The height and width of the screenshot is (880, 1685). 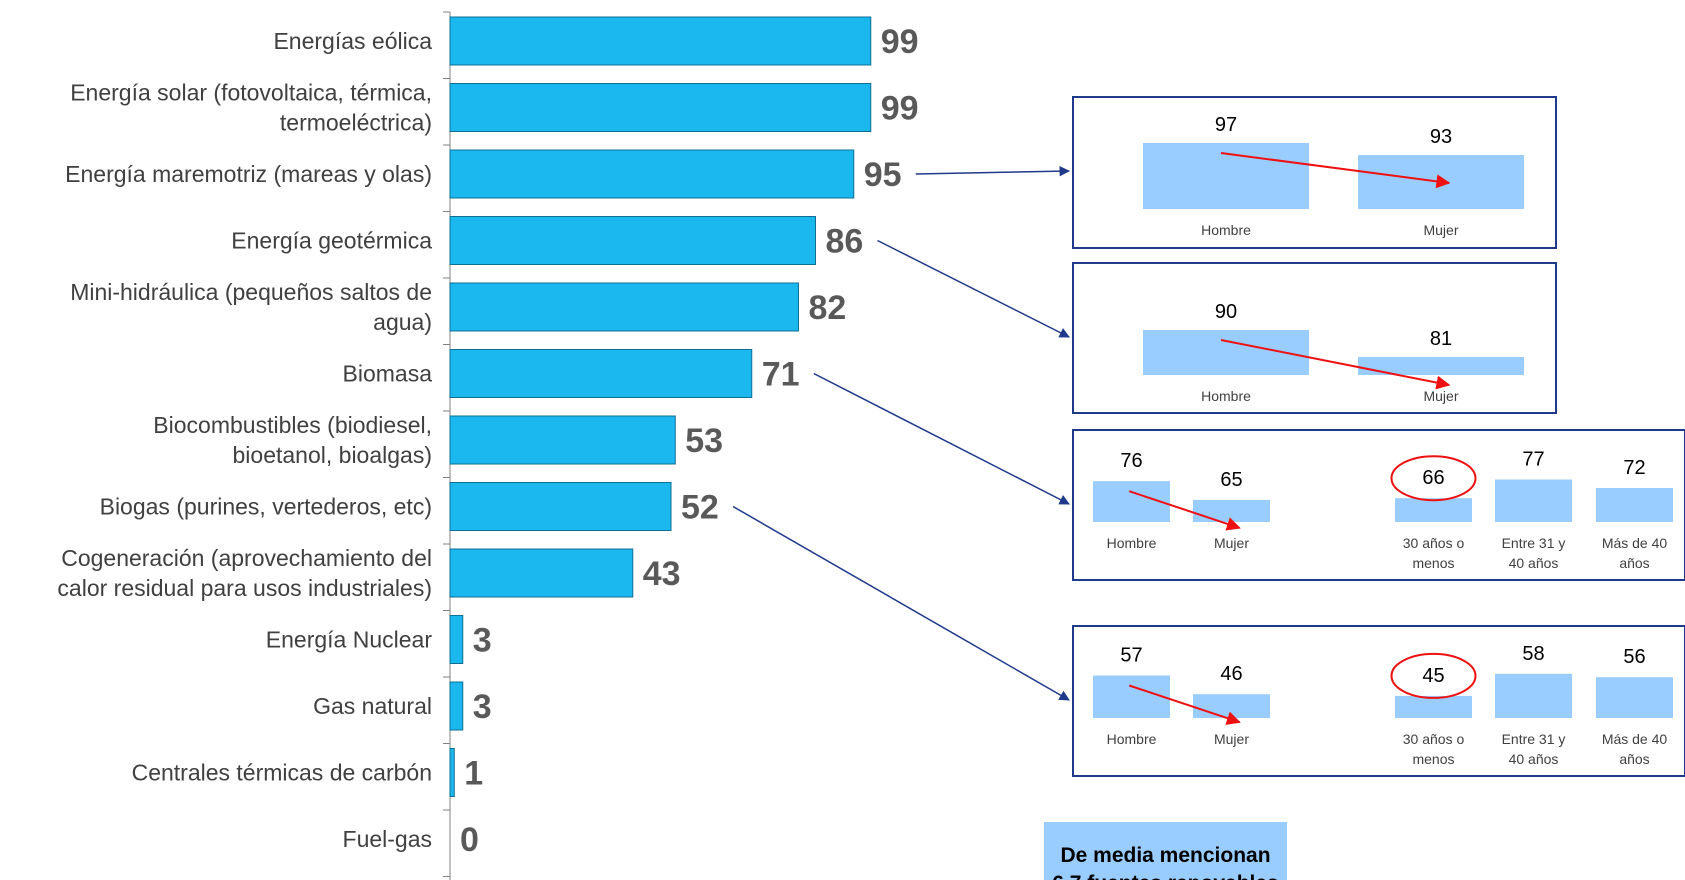 I want to click on data-label: 43, so click(x=662, y=574).